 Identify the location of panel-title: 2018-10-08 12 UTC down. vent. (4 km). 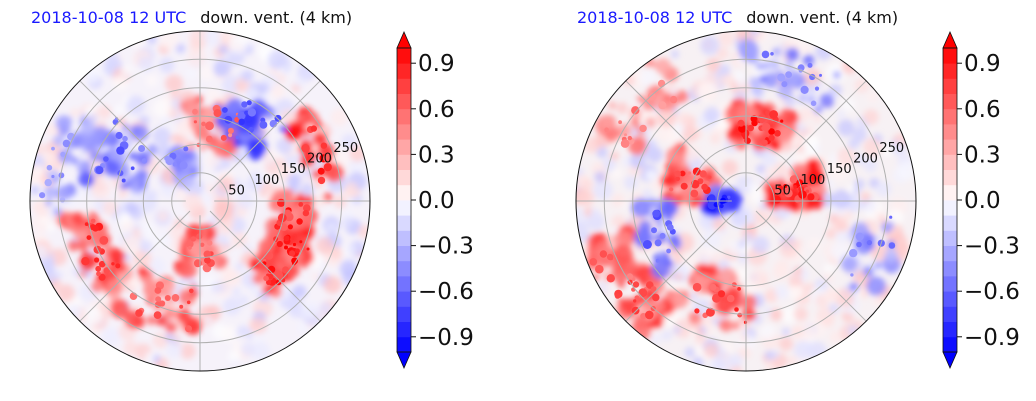
(191, 17).